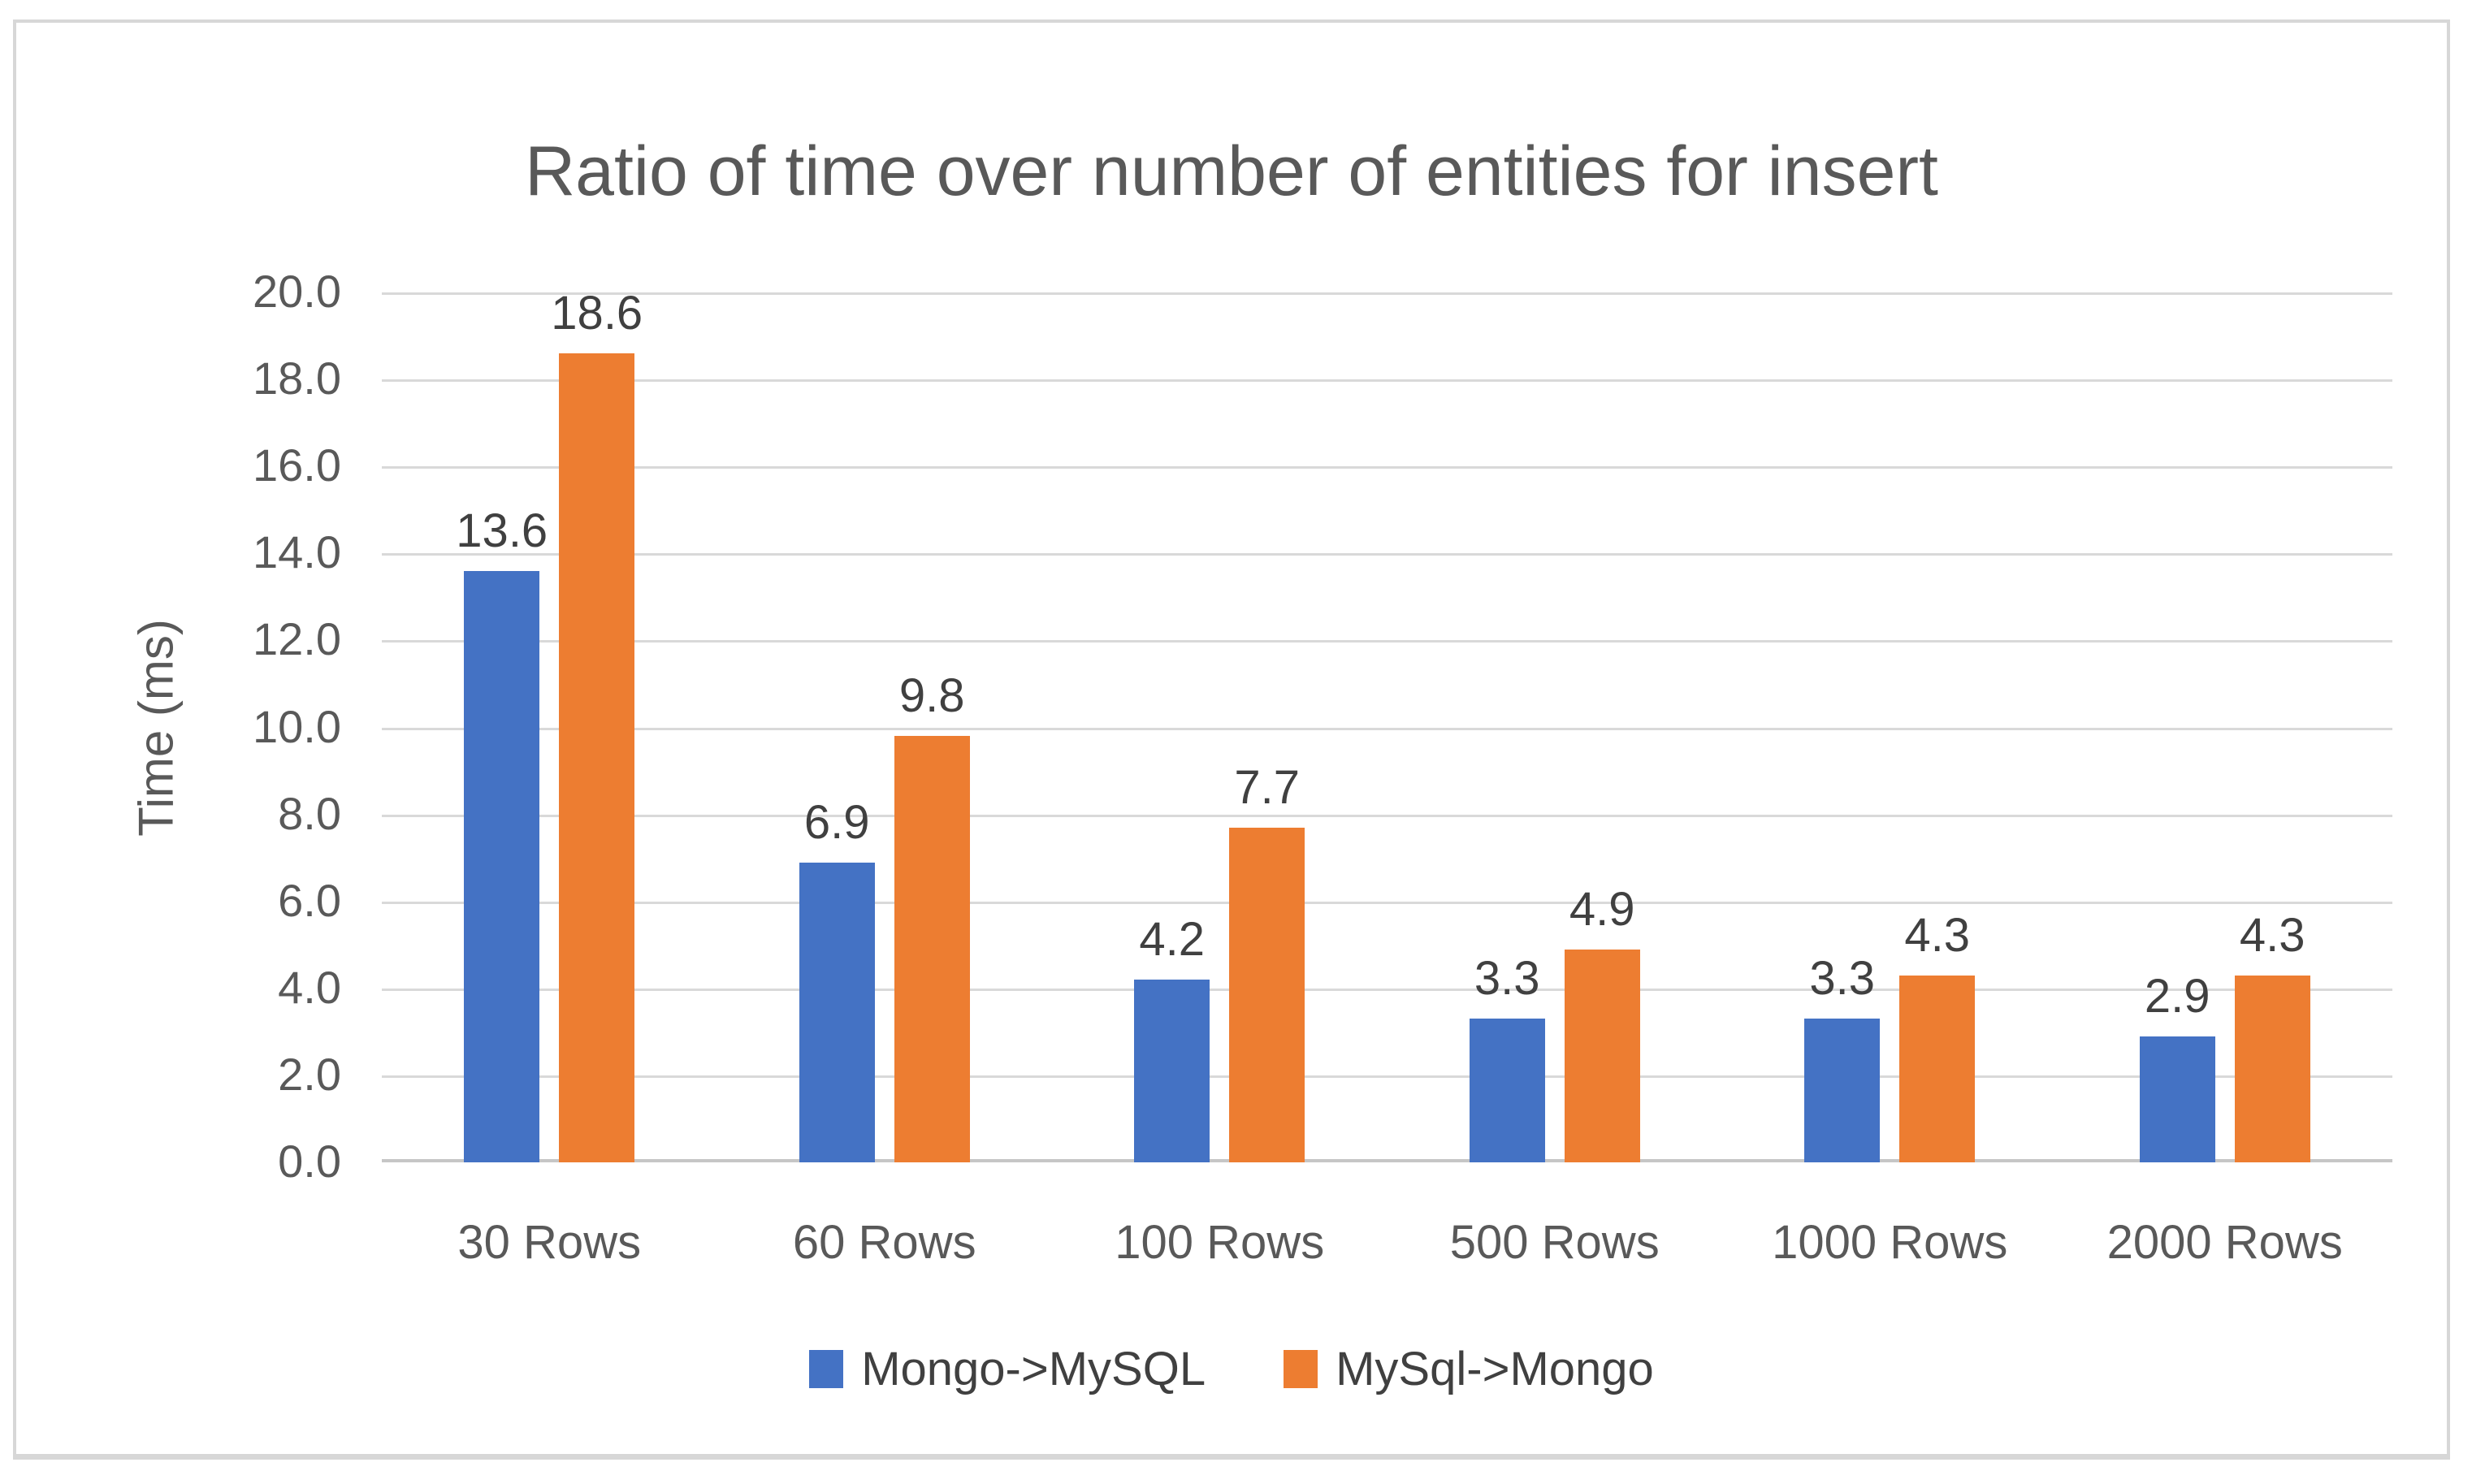 The height and width of the screenshot is (1484, 2472). What do you see at coordinates (1495, 1369) in the screenshot?
I see `legend-label-series2: MySql->Mongo` at bounding box center [1495, 1369].